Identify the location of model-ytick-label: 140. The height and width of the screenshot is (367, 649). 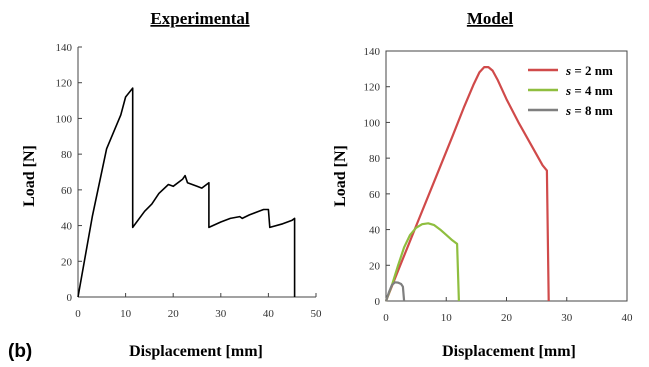
(372, 52).